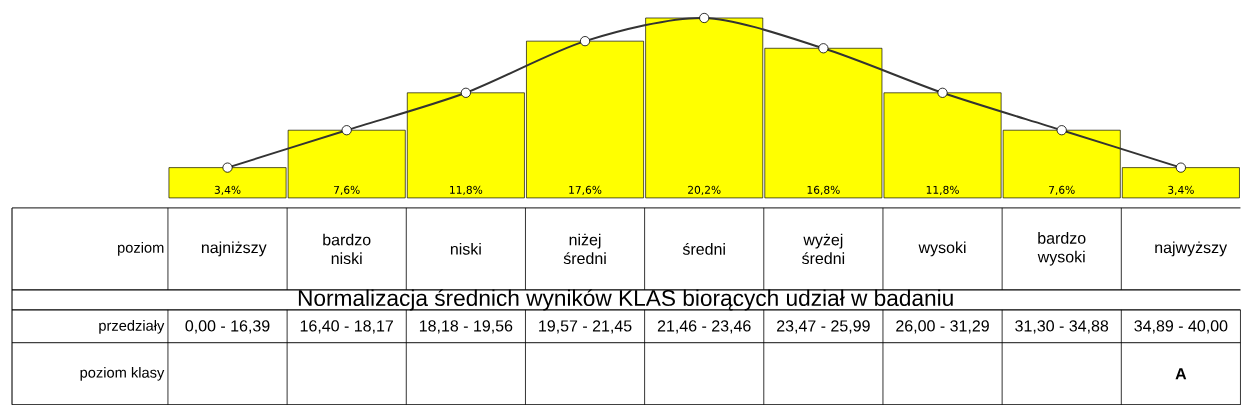 The image size is (1241, 405). What do you see at coordinates (141, 248) in the screenshot?
I see `text: poziom` at bounding box center [141, 248].